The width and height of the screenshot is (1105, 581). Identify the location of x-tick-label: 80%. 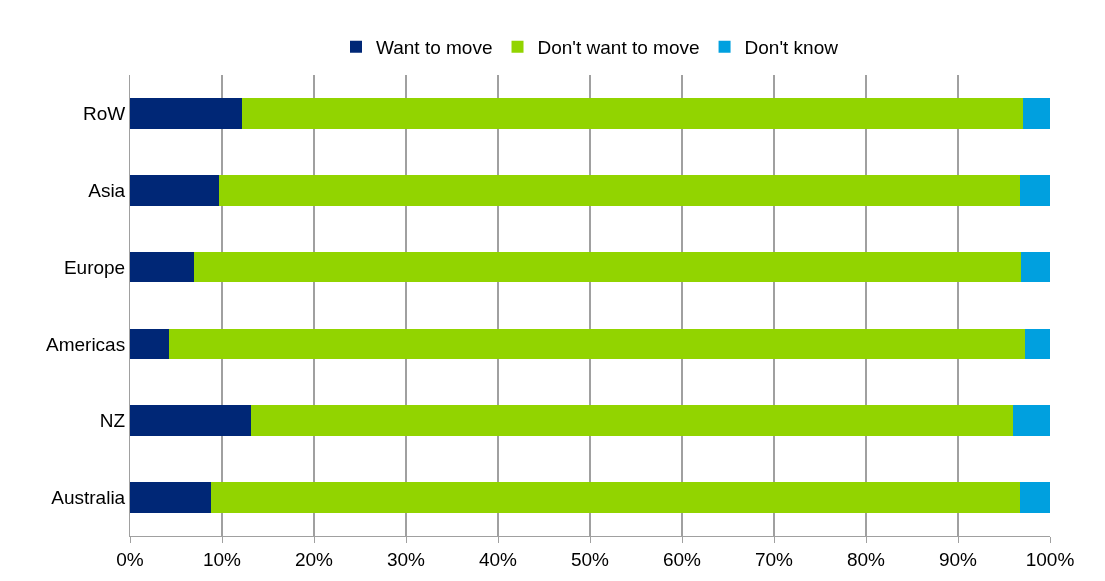
(866, 559).